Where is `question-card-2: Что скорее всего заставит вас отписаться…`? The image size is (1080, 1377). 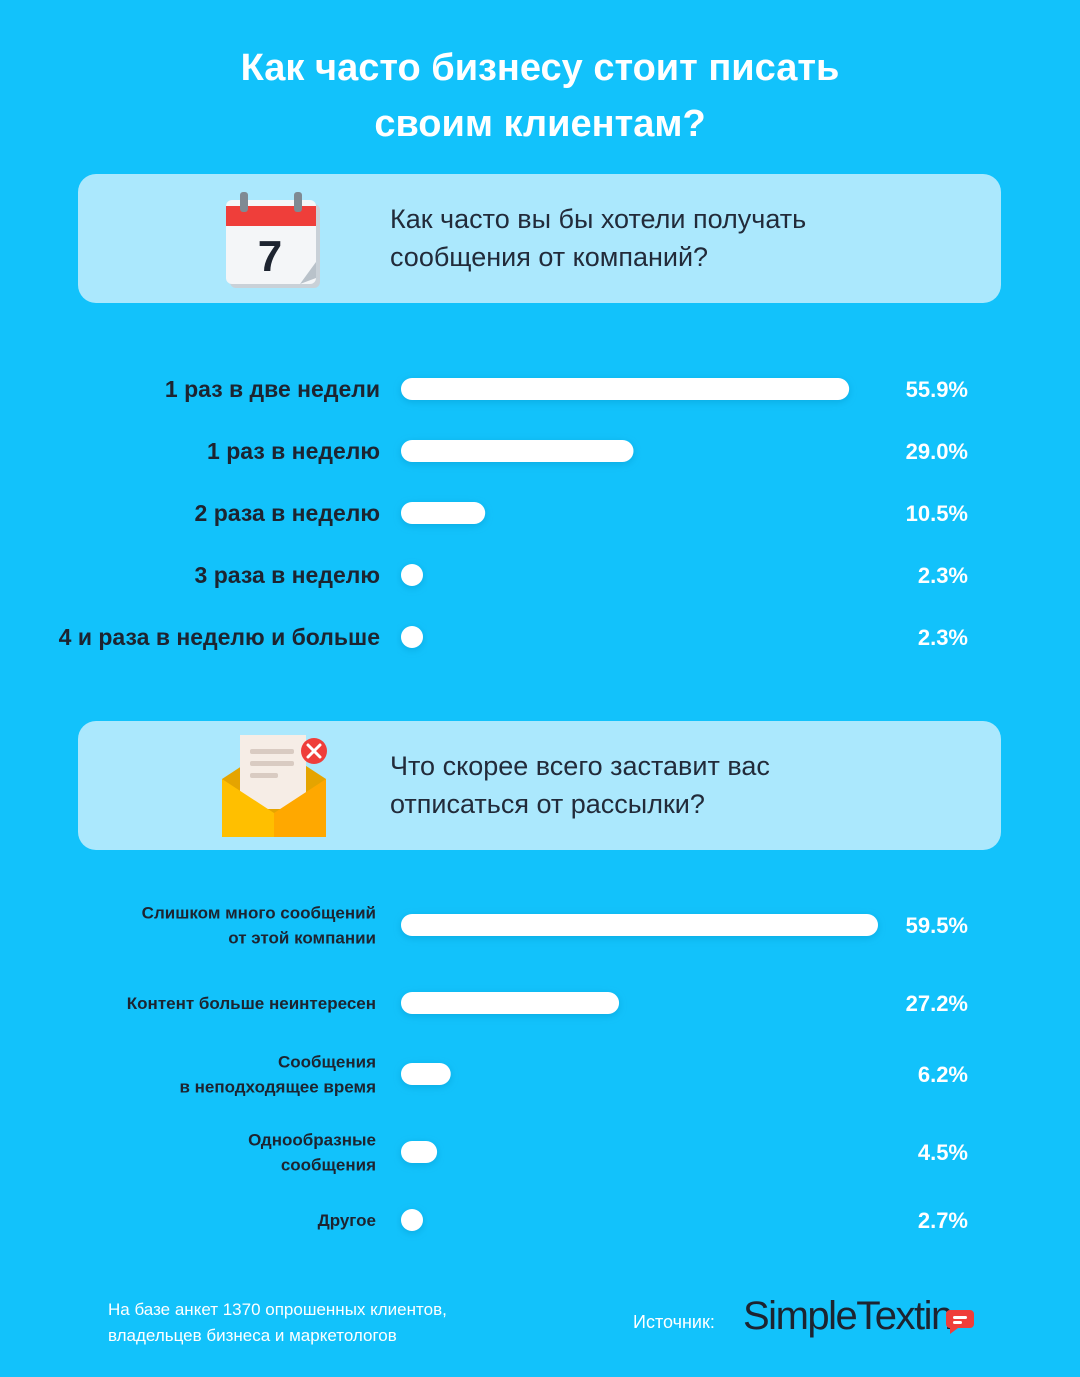
question-card-2: Что скорее всего заставит вас отписаться… is located at coordinates (539, 785).